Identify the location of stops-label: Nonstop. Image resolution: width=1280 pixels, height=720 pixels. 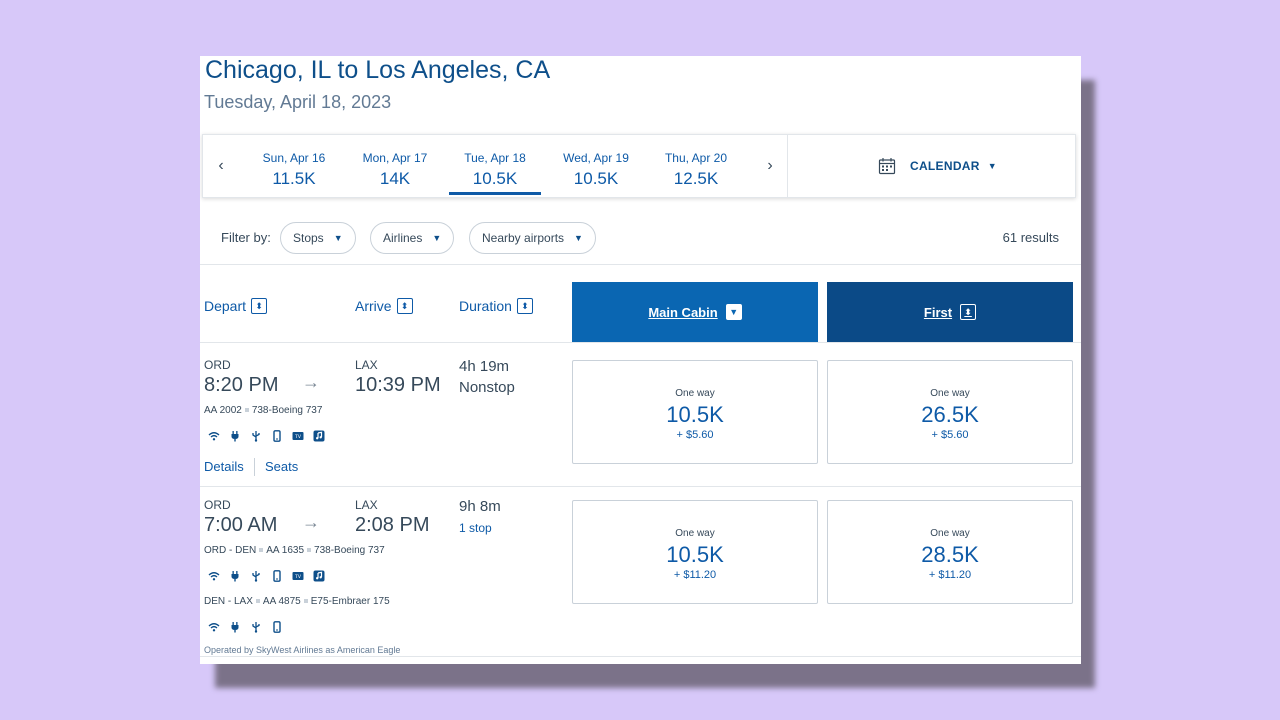
(487, 387).